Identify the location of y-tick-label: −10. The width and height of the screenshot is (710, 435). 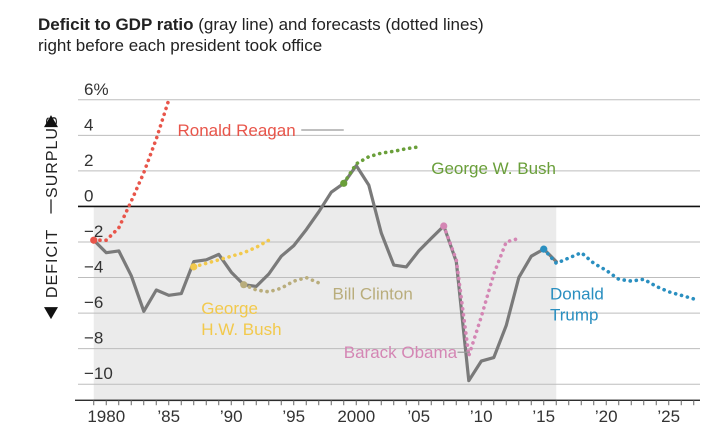
(98, 373).